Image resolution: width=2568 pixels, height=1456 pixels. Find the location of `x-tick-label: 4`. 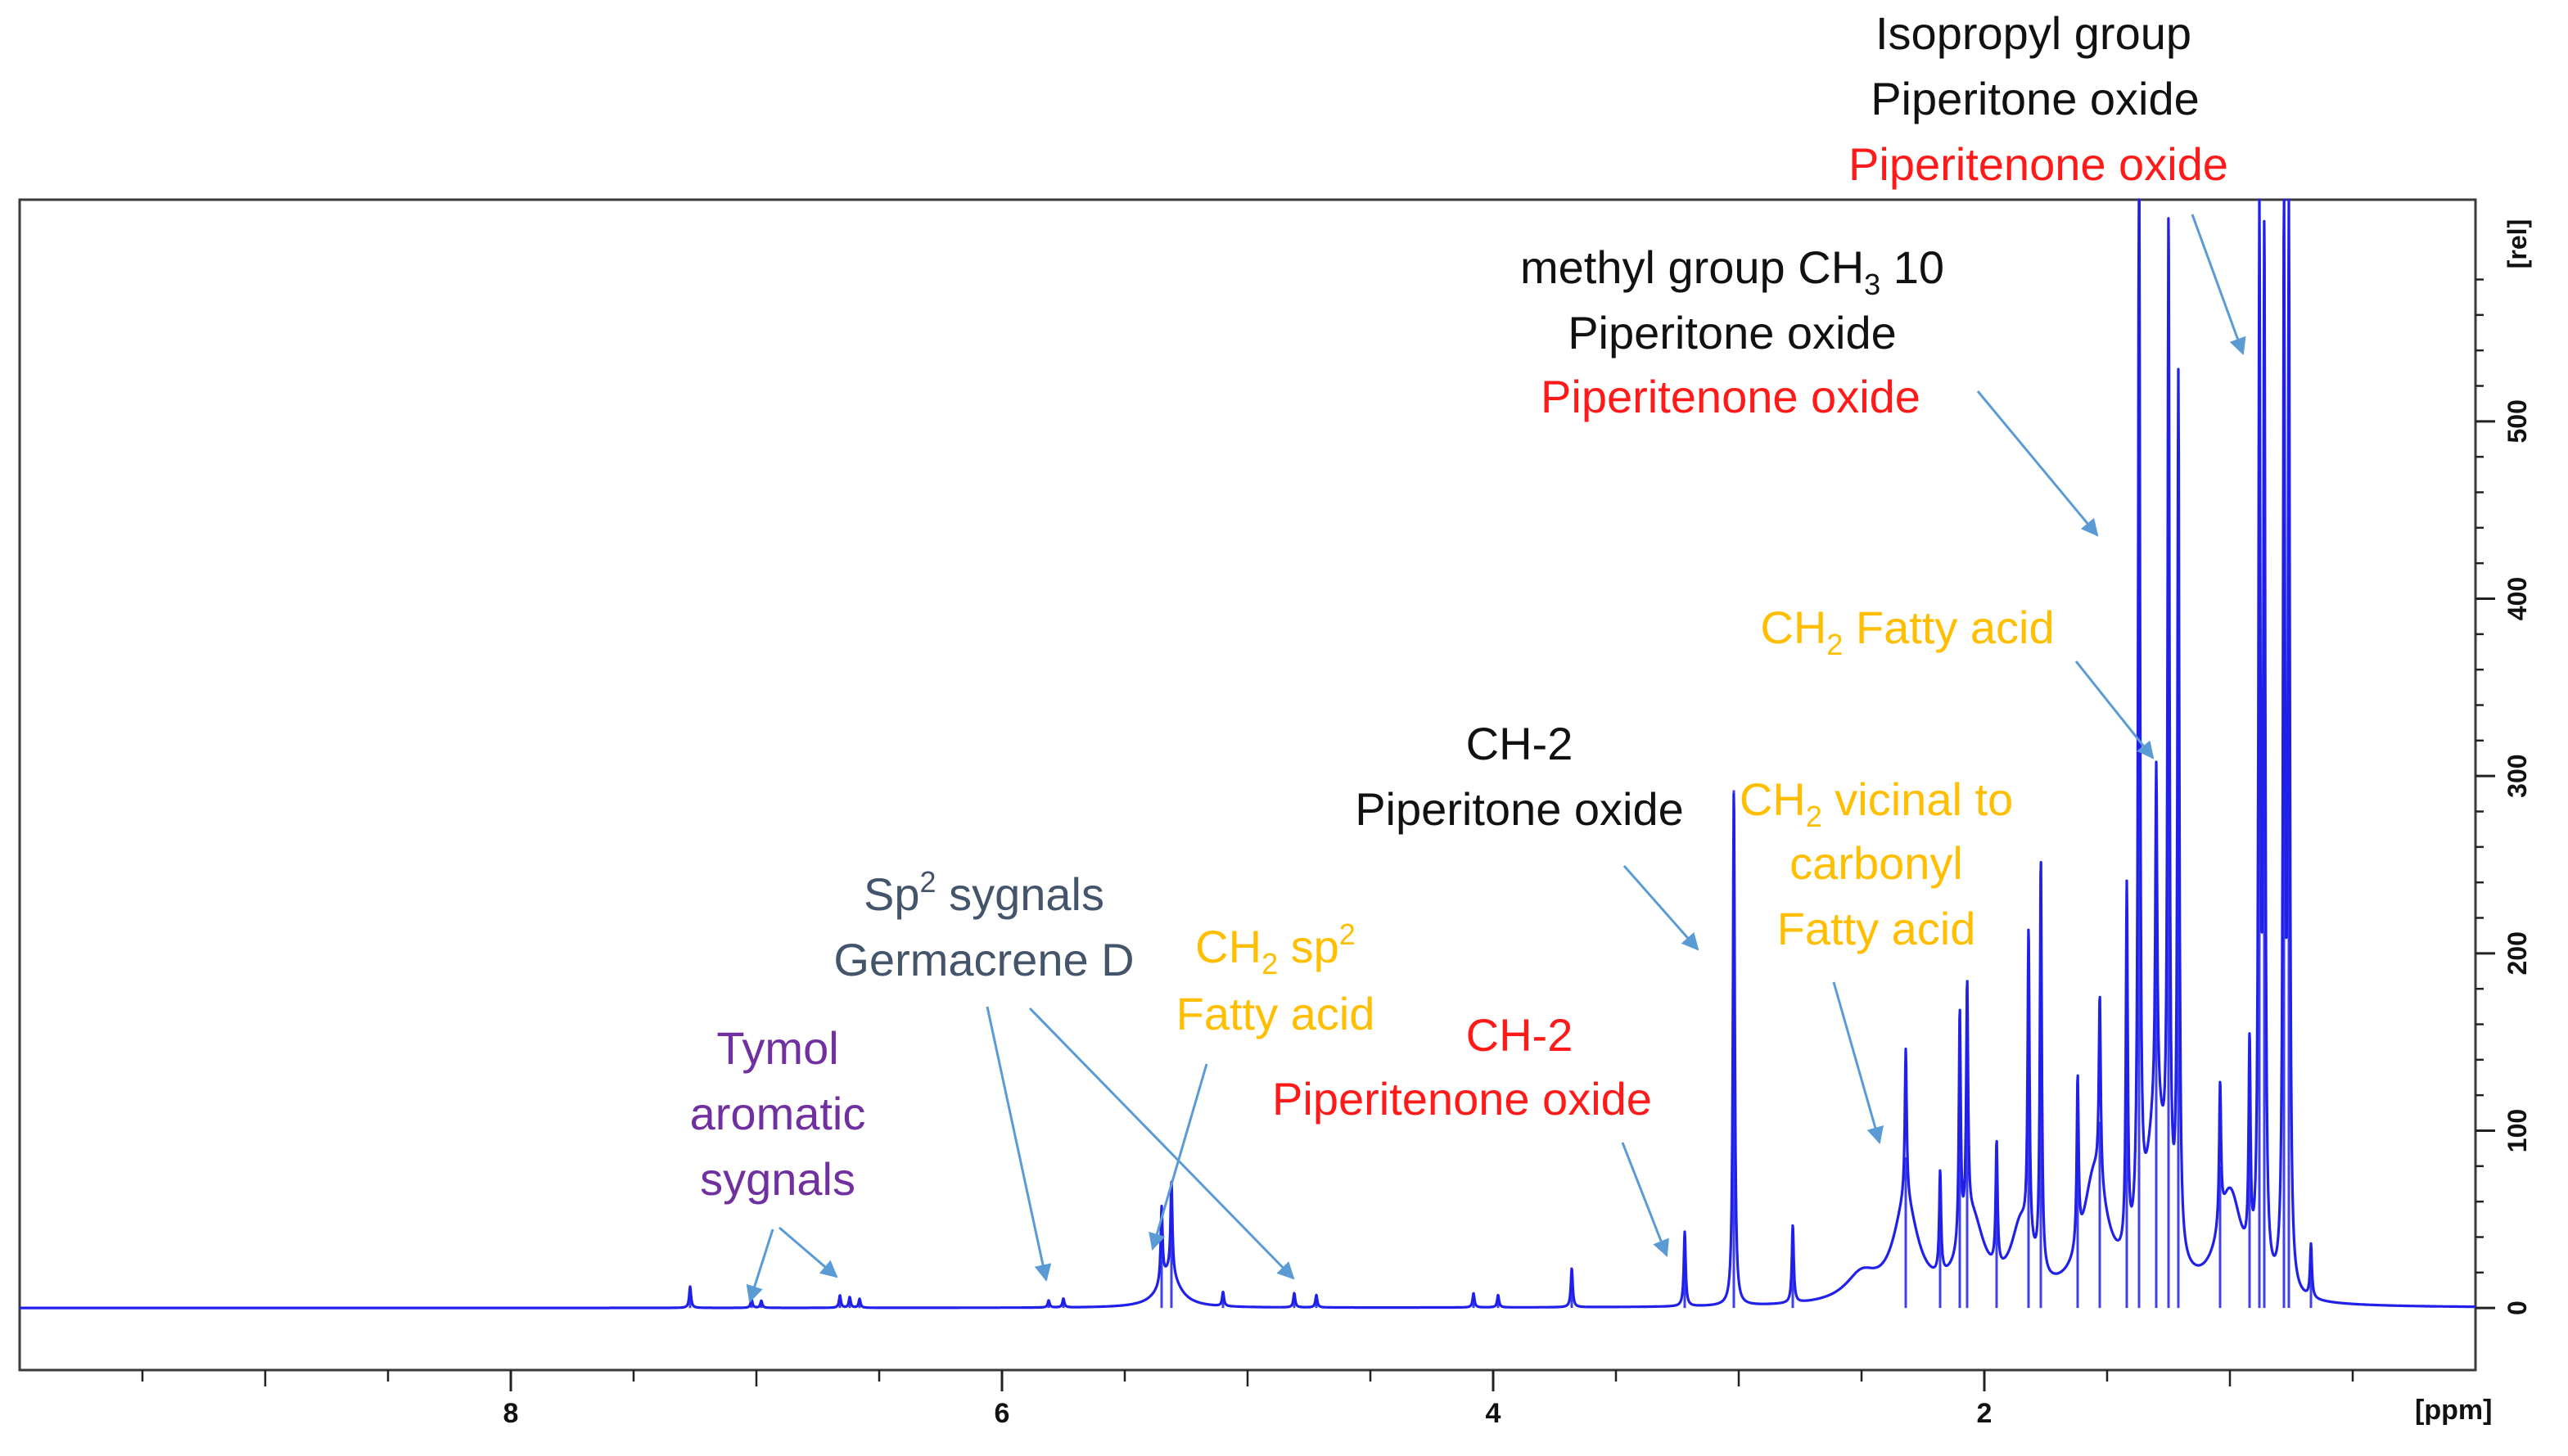

x-tick-label: 4 is located at coordinates (1493, 1413).